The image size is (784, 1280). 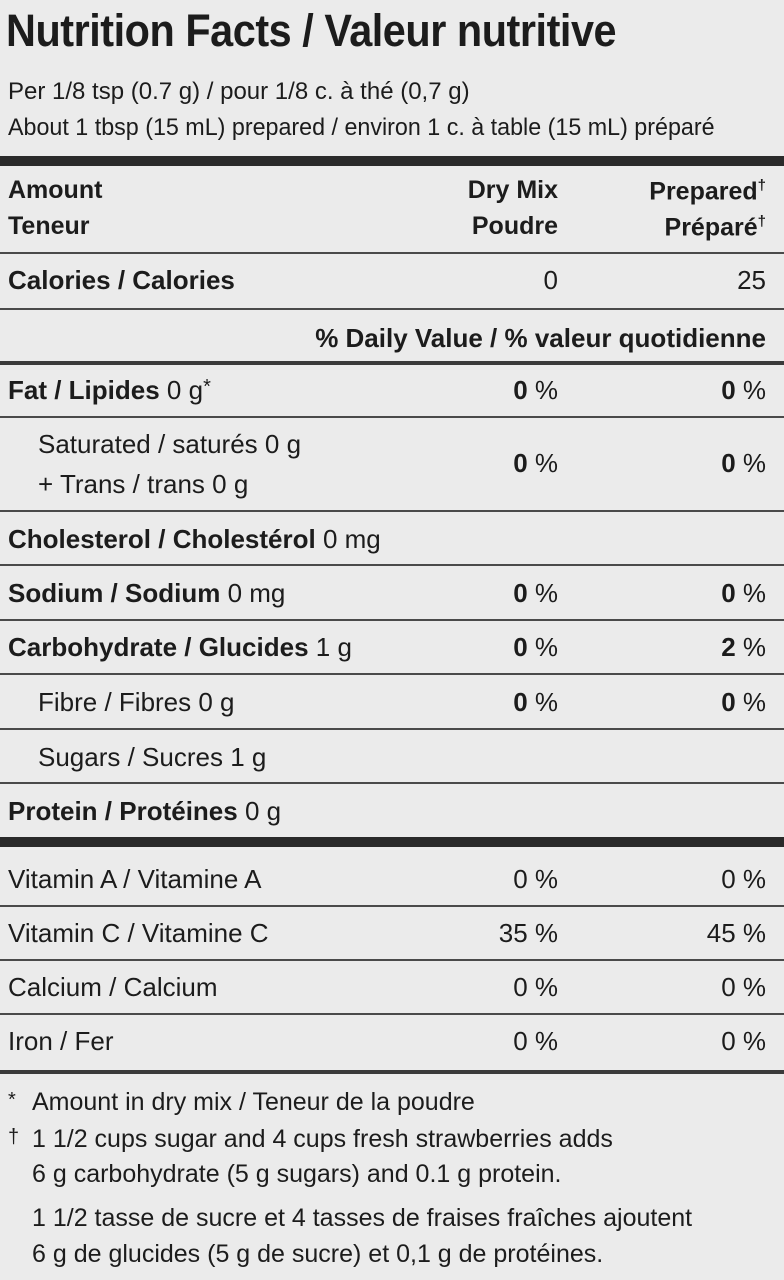 What do you see at coordinates (550, 280) in the screenshot?
I see `calories-dry: 0` at bounding box center [550, 280].